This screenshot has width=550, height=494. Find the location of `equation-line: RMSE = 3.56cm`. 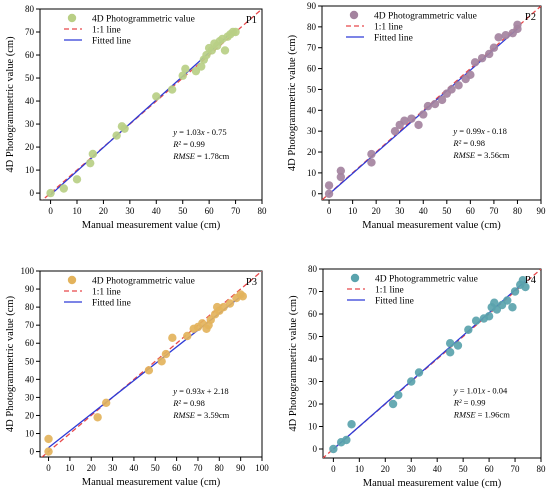

equation-line: RMSE = 3.56cm is located at coordinates (480, 155).